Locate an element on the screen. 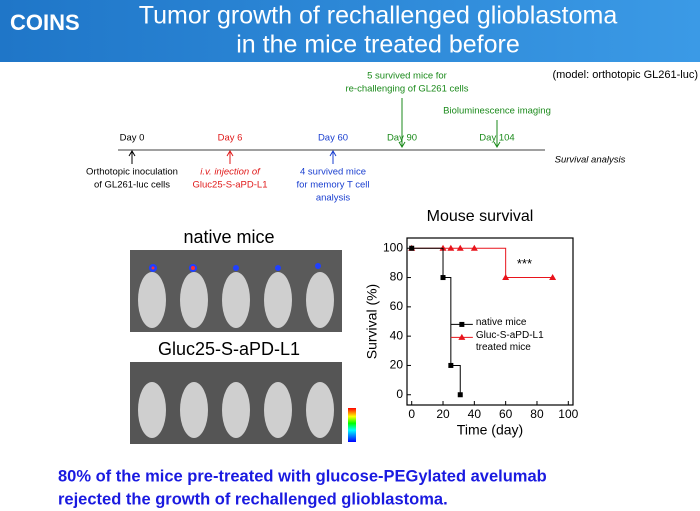 The height and width of the screenshot is (511, 700). x-tick-label: 20 is located at coordinates (443, 414).